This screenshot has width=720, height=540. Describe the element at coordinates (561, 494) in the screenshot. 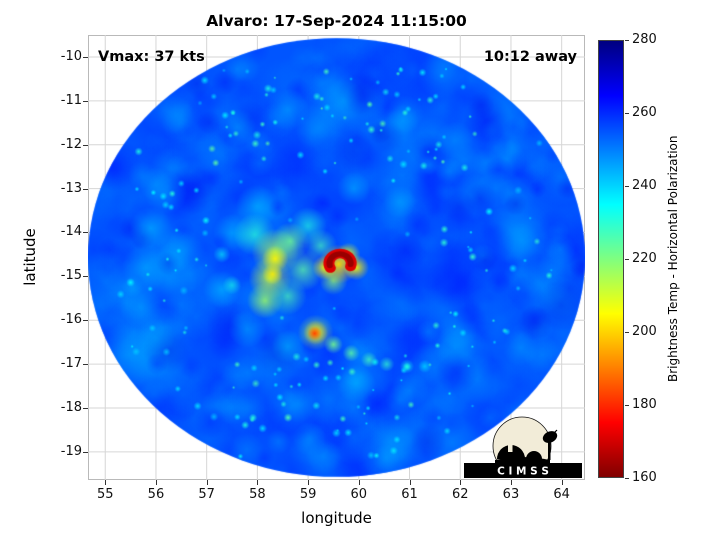

I see `x-tick-label: 64` at that location.